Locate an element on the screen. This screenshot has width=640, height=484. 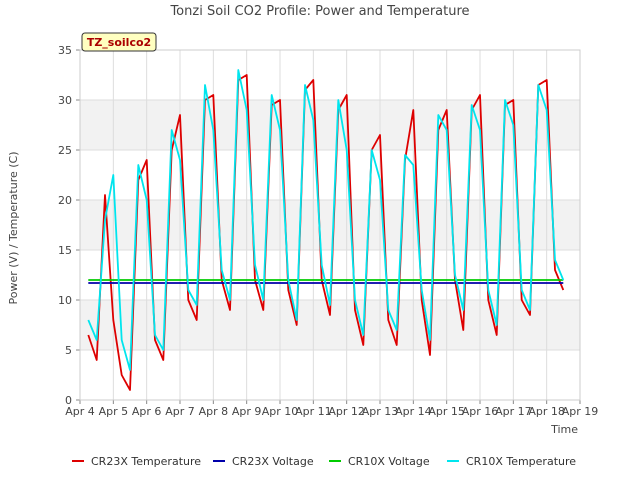
legend-label-cr10x-voltage: CR10X Voltage is located at coordinates (389, 461).